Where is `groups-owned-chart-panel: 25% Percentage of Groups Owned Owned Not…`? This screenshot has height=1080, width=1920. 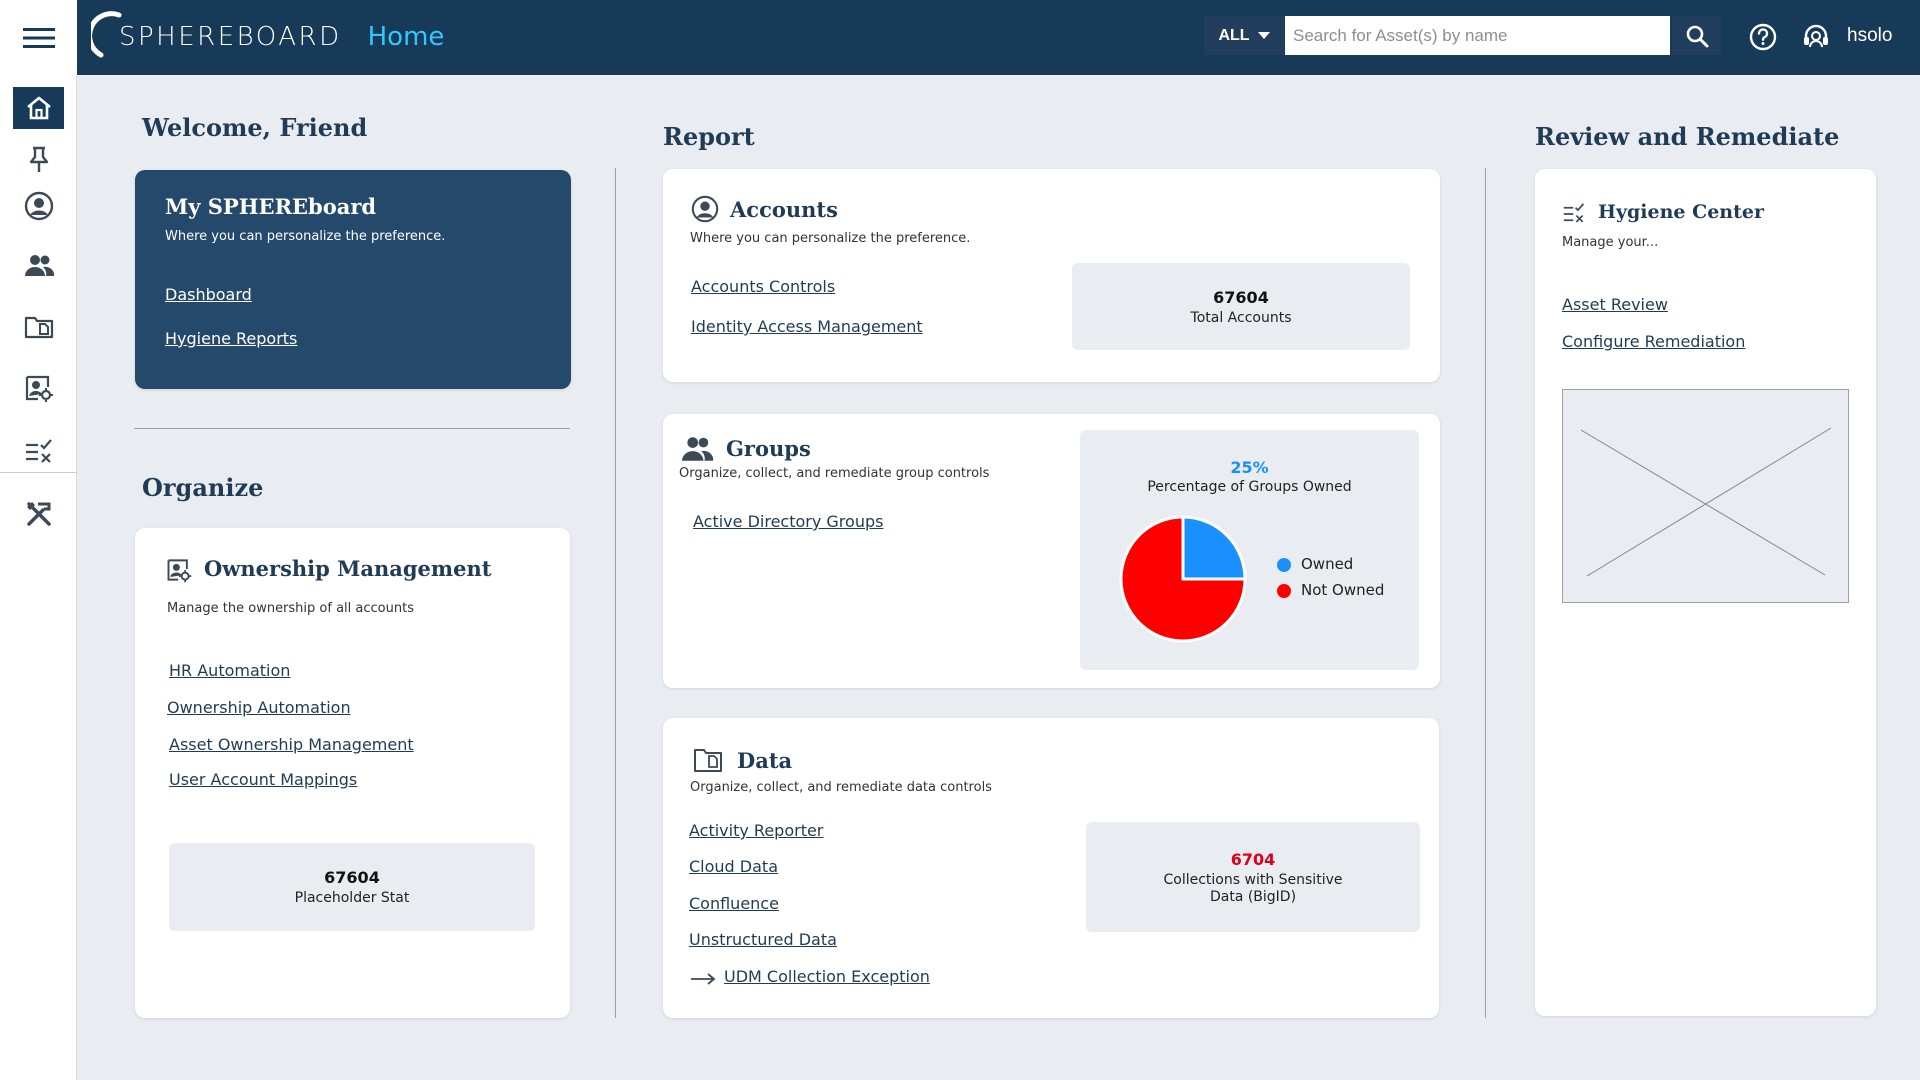
groups-owned-chart-panel: 25% Percentage of Groups Owned Owned Not… is located at coordinates (1249, 550).